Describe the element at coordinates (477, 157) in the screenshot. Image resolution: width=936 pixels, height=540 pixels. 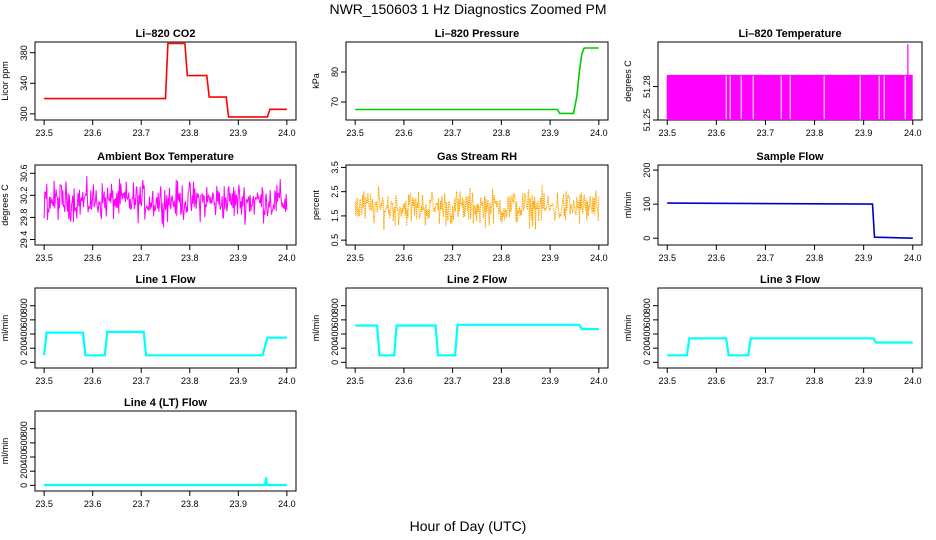
I see `panel-title: Gas Stream RH` at that location.